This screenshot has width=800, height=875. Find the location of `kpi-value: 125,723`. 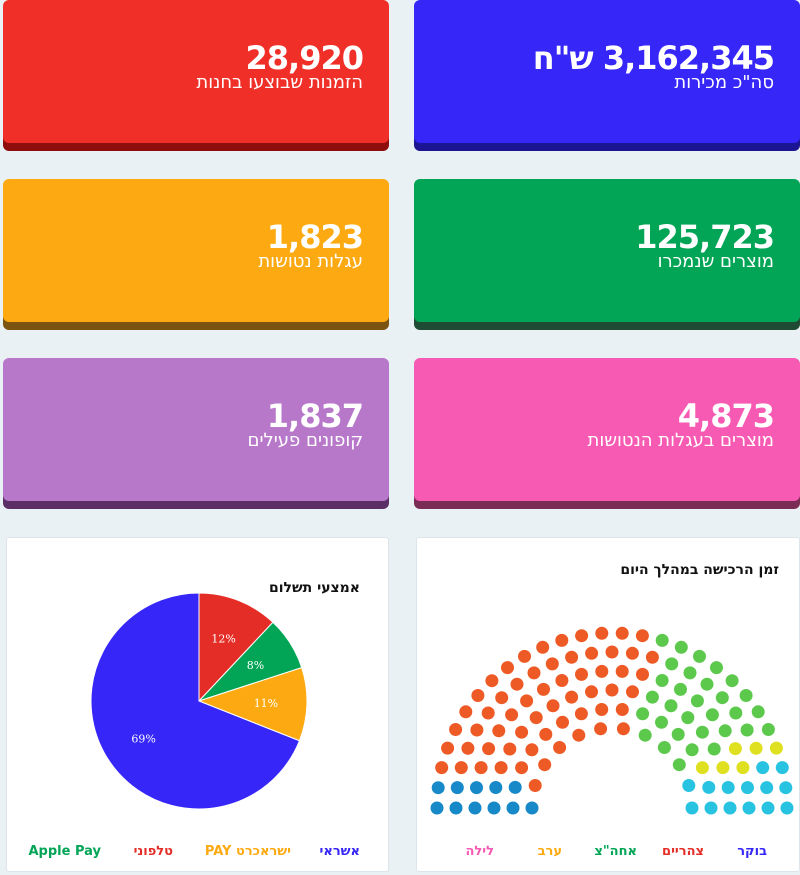

kpi-value: 125,723 is located at coordinates (705, 237).